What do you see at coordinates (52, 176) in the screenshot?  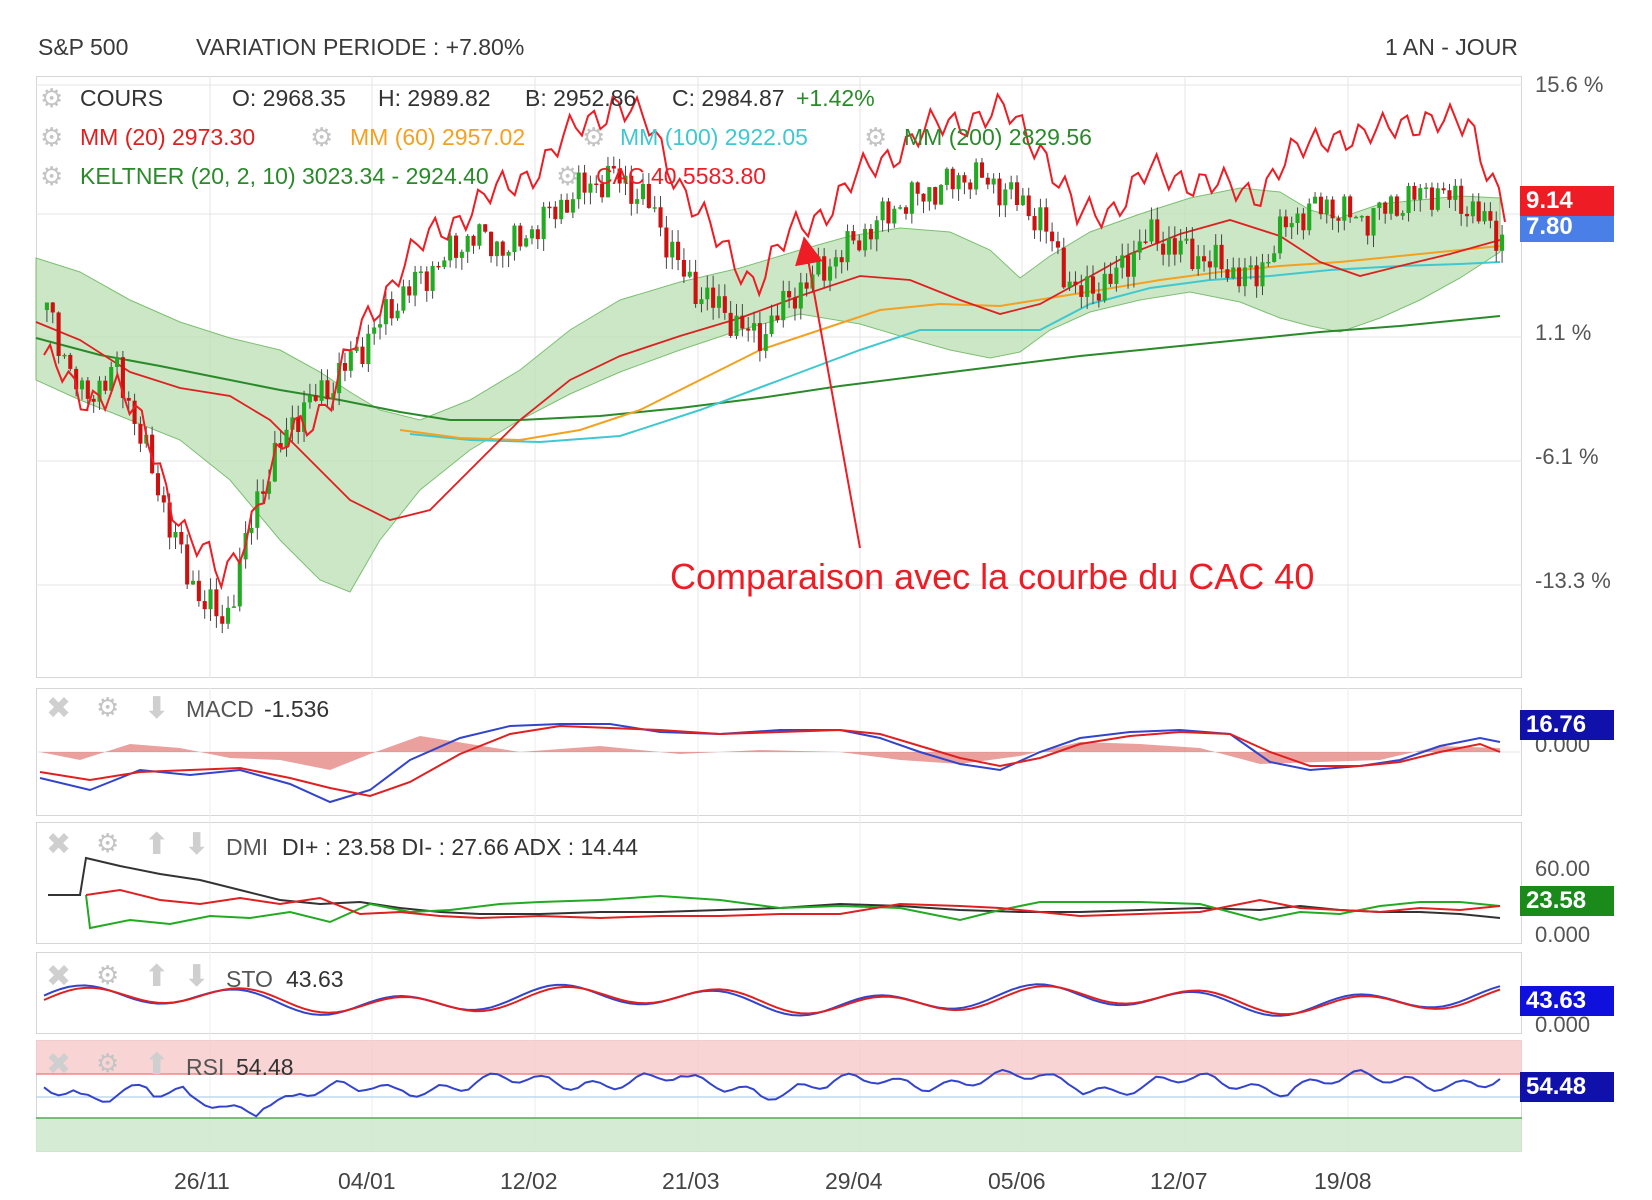 I see `keltner-settings-gear-icon: ⚙` at bounding box center [52, 176].